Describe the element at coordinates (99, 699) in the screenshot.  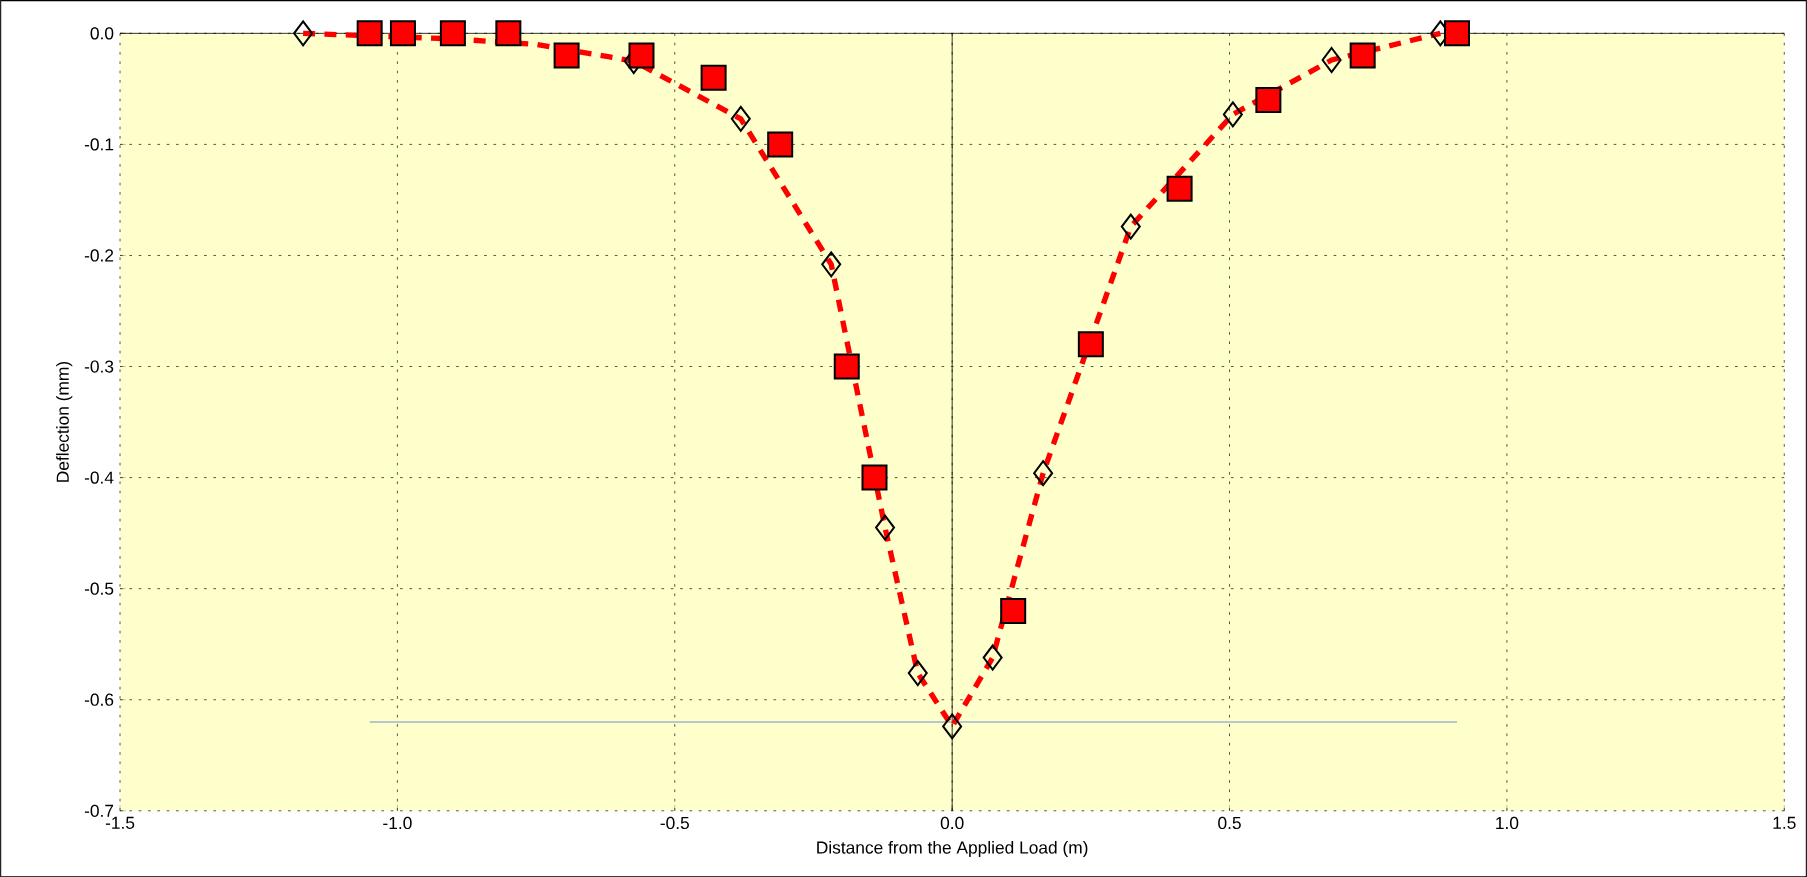
I see `y-tick-label: -0.6` at that location.